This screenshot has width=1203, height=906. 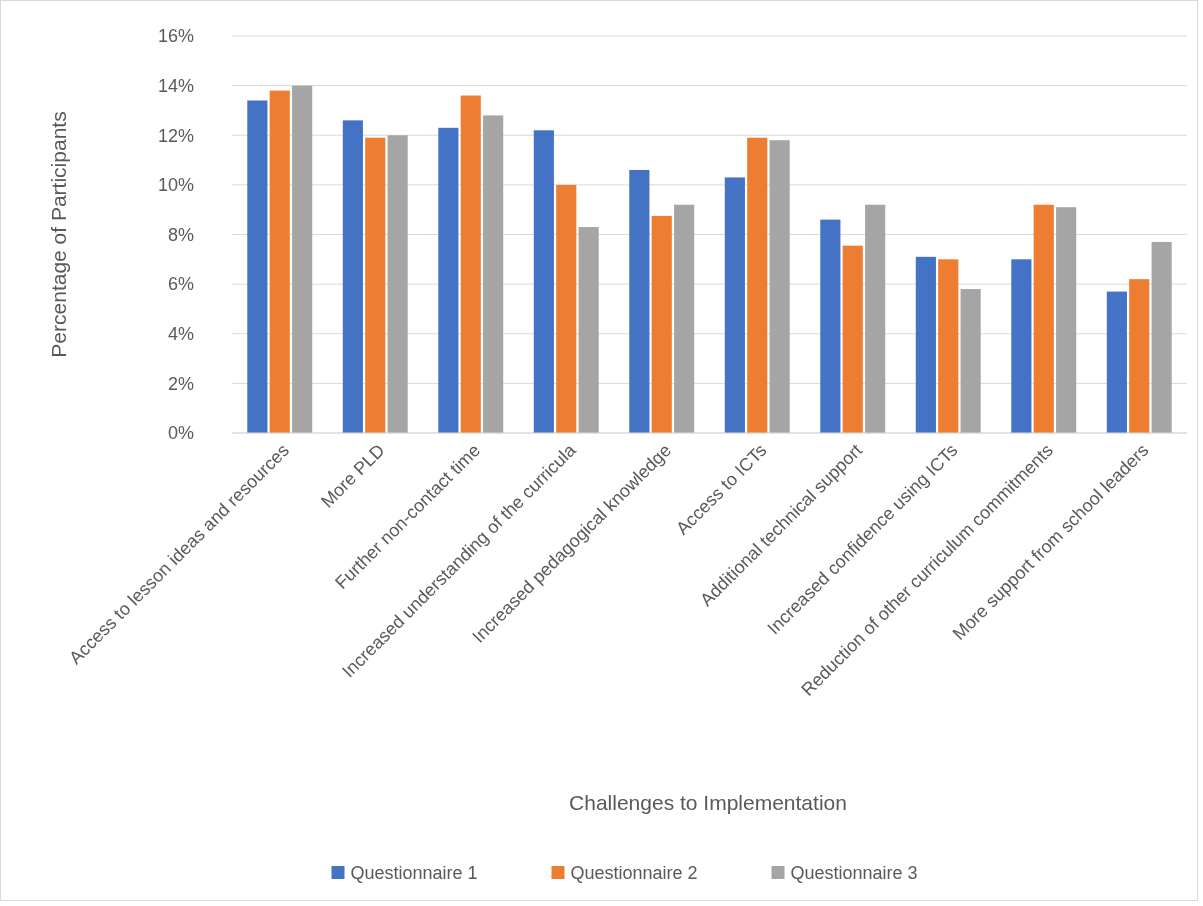 I want to click on y-tick-label: 6%, so click(x=180, y=284).